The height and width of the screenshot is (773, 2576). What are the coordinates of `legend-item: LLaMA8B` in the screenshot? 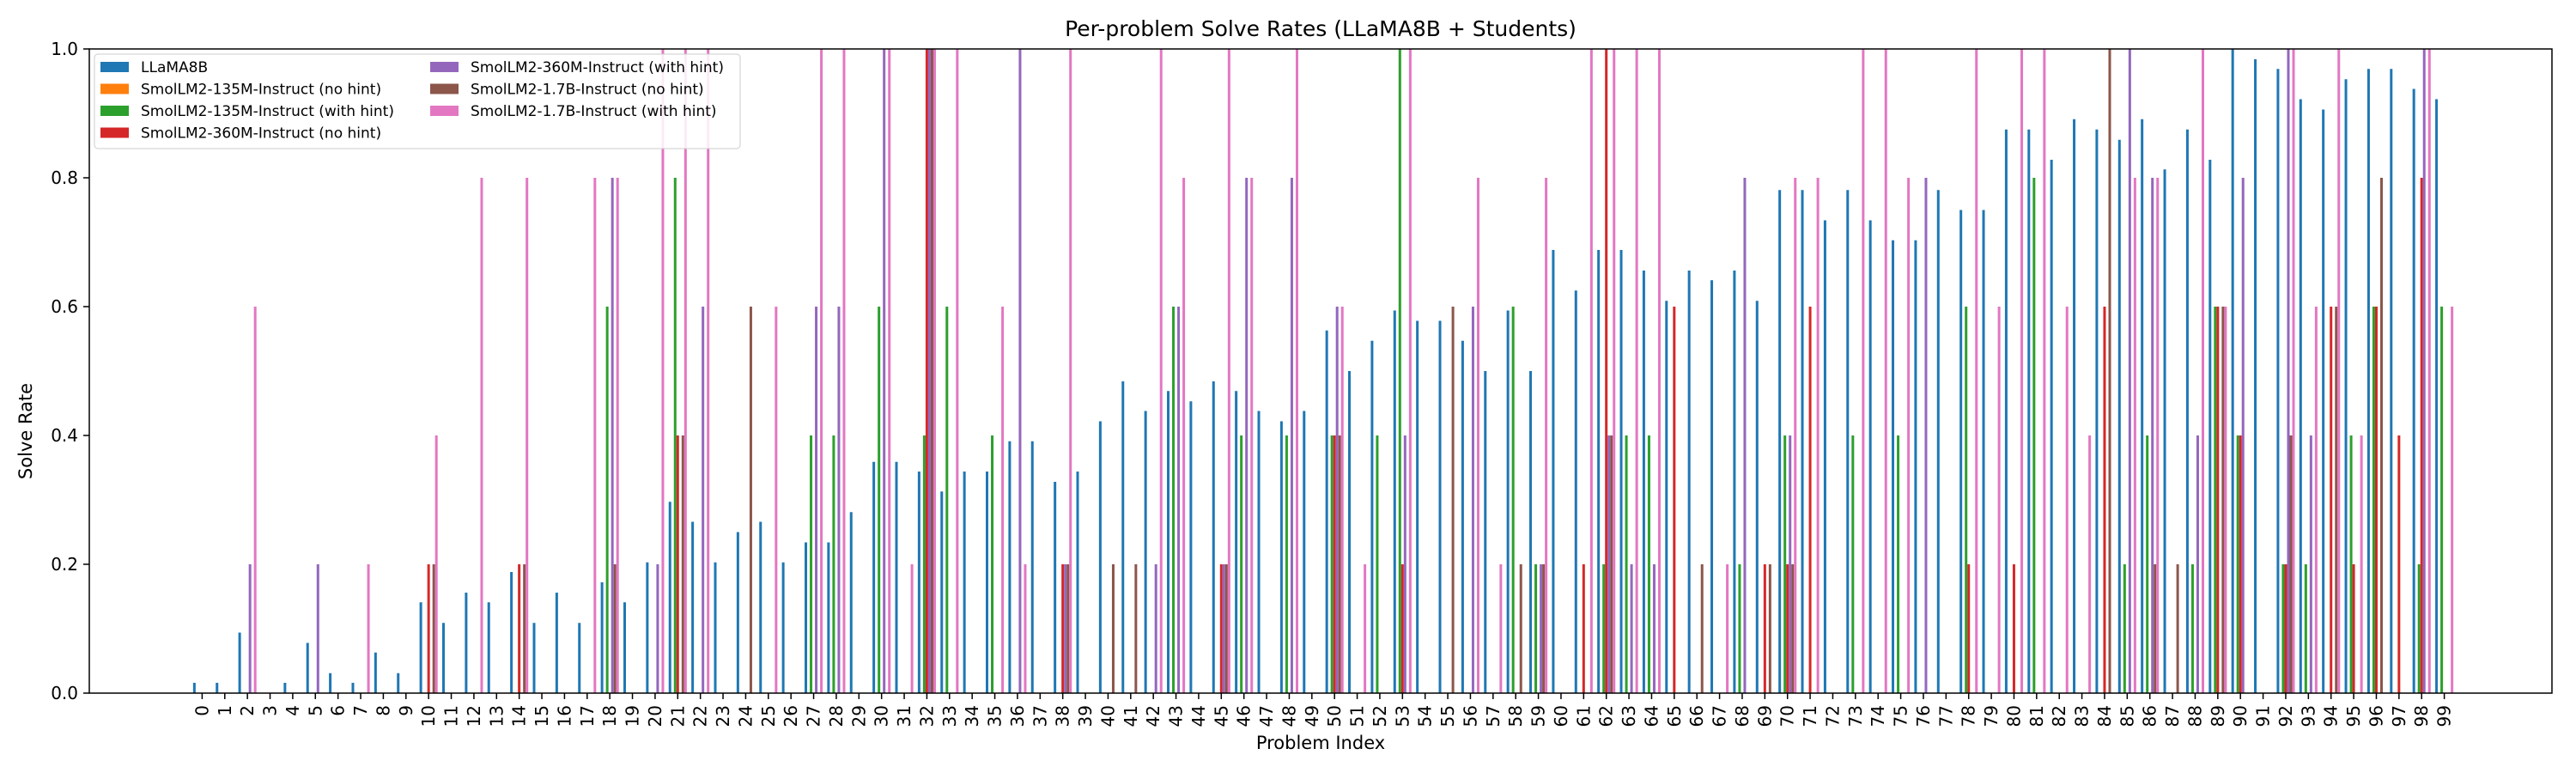 It's located at (154, 67).